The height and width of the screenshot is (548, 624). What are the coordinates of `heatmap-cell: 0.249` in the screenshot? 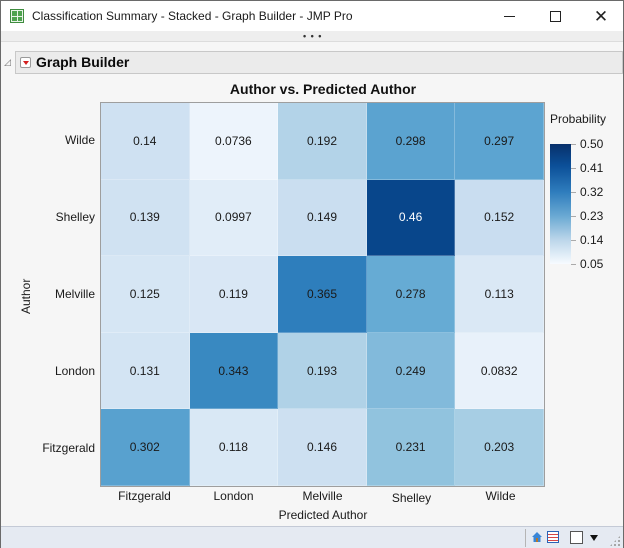 It's located at (411, 371).